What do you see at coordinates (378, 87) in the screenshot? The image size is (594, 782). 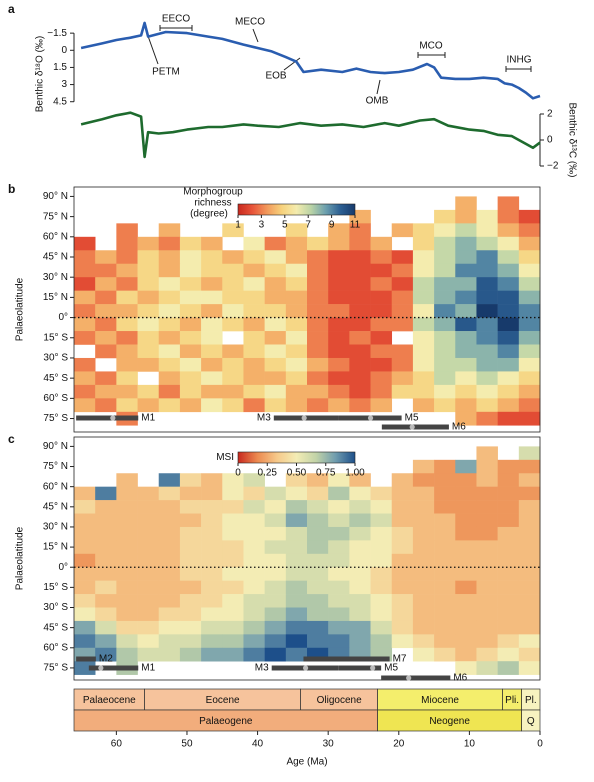 I see `annotation-arrow` at bounding box center [378, 87].